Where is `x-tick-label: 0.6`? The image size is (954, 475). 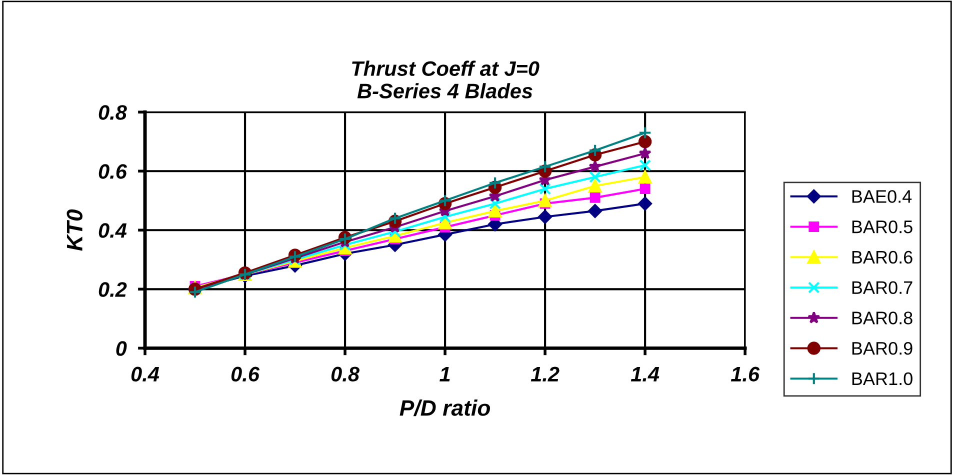
x-tick-label: 0.6 is located at coordinates (245, 374).